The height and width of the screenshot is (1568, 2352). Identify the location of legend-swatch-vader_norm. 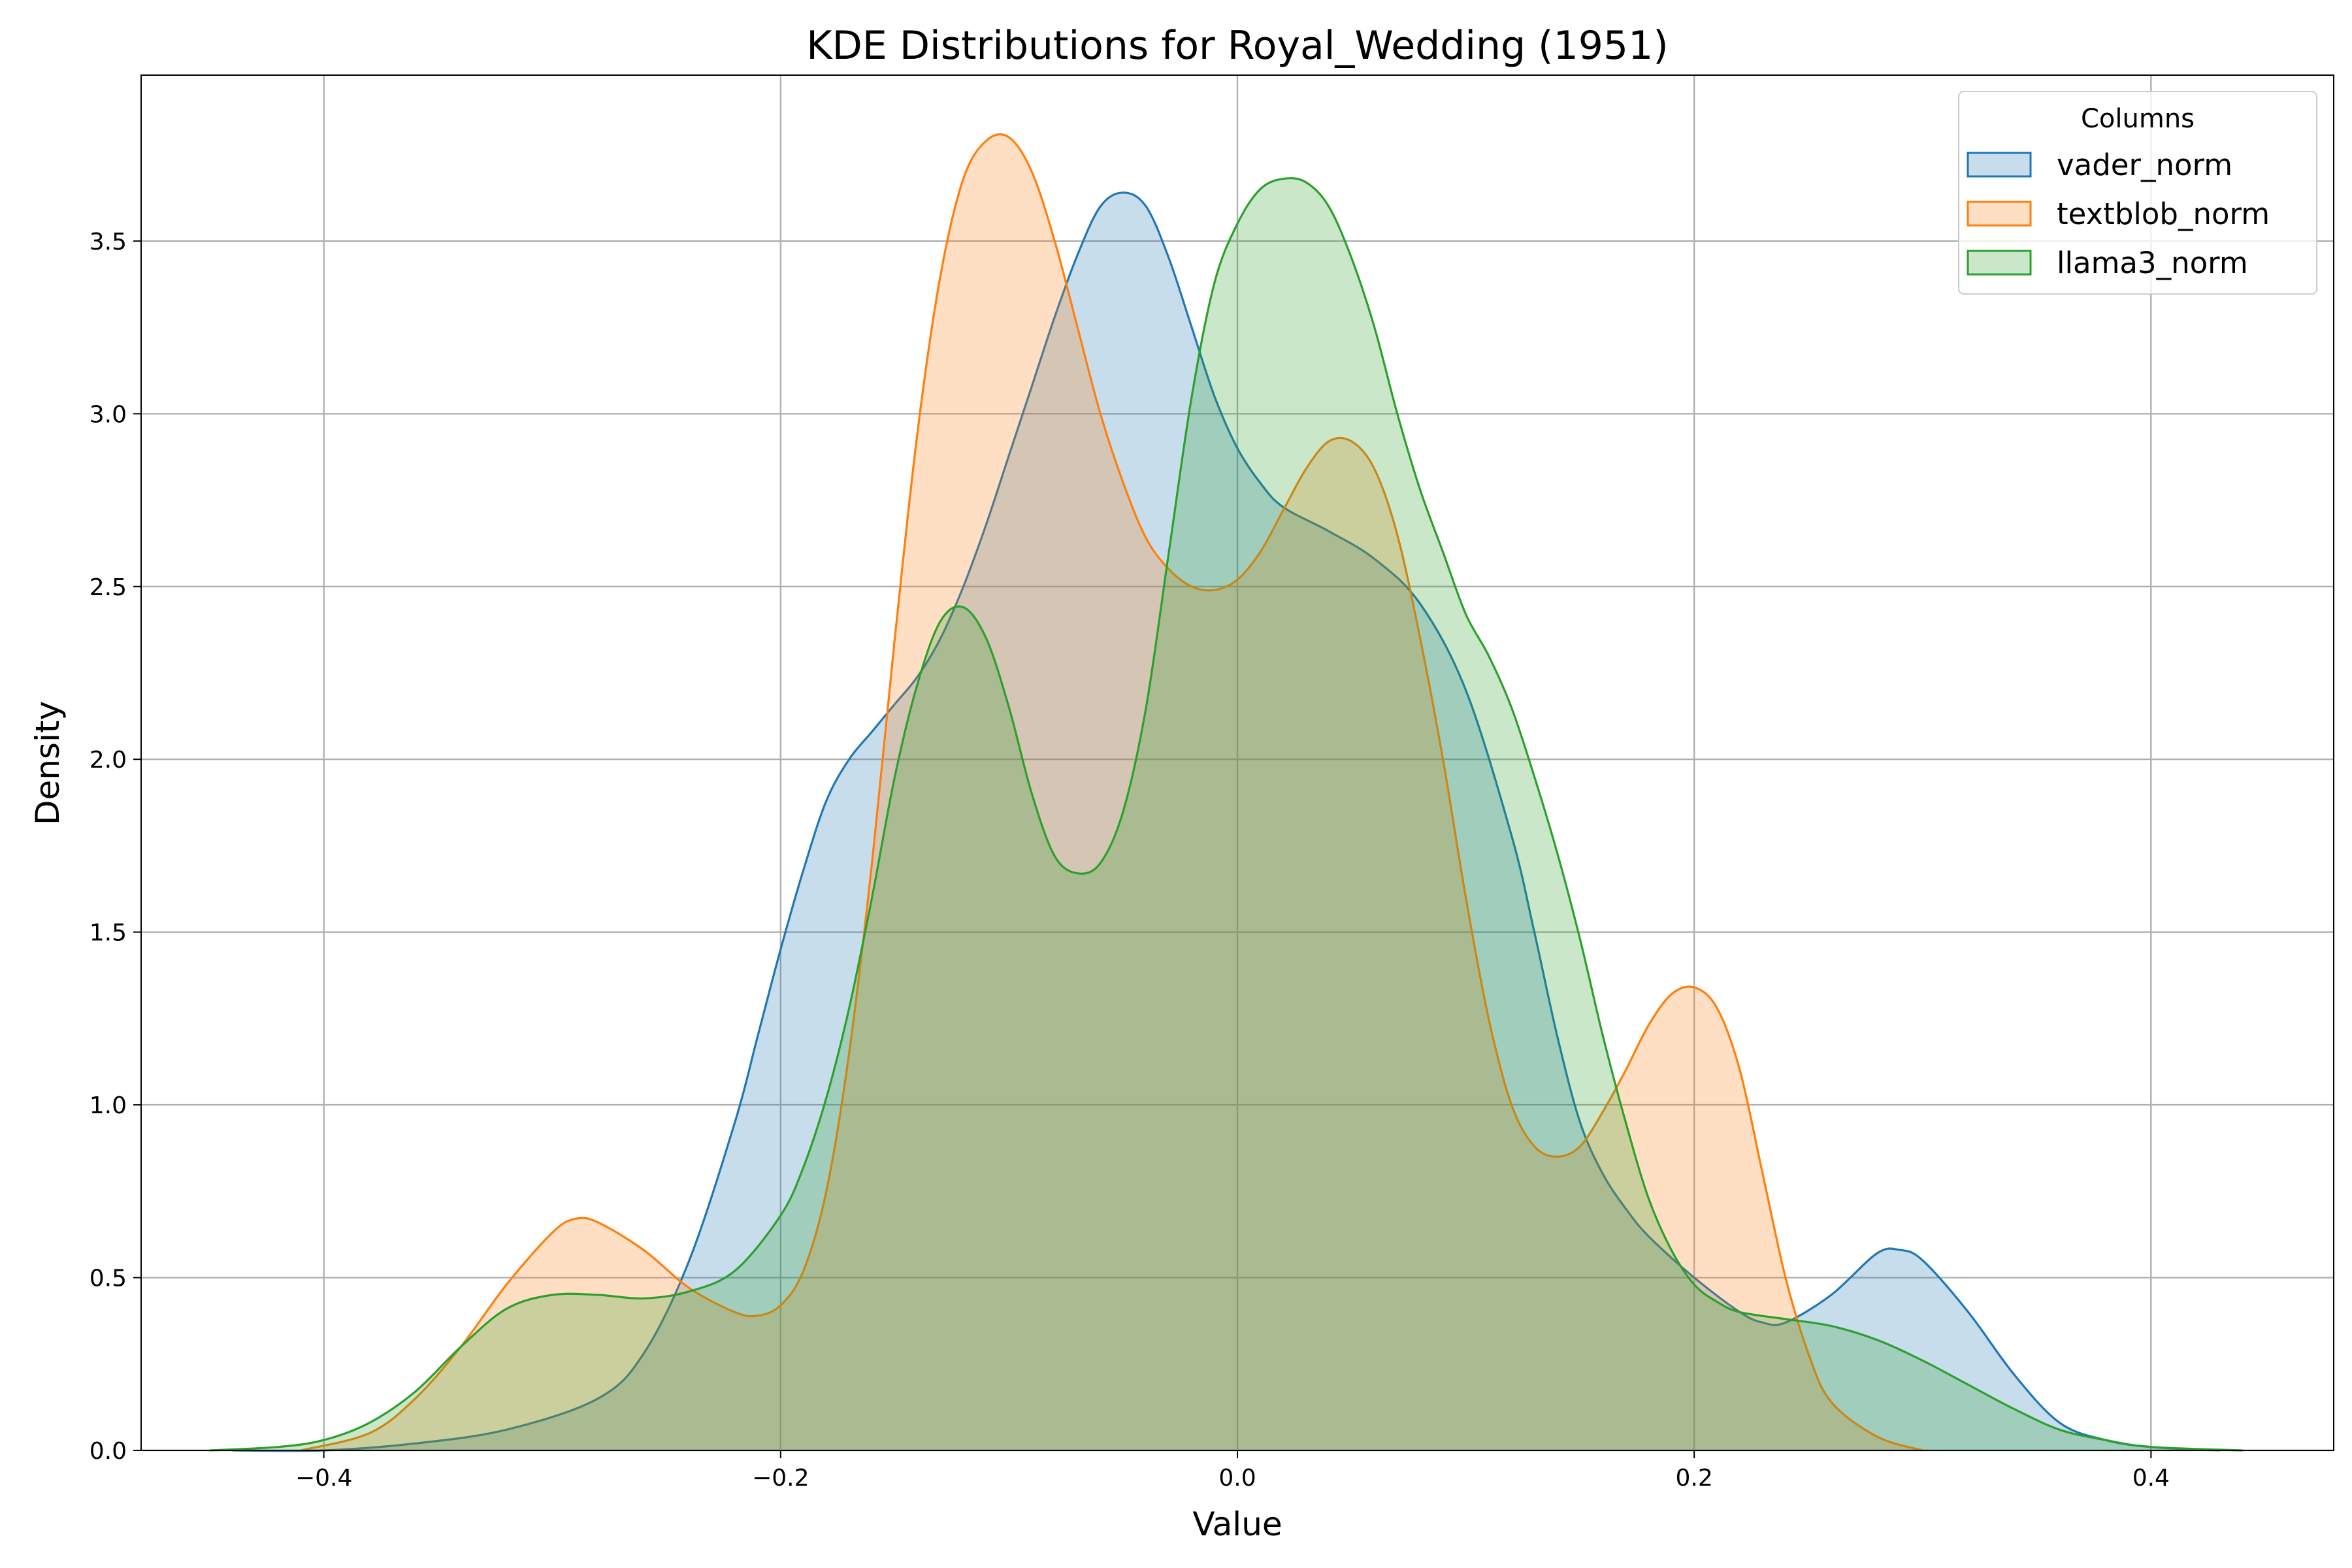
(1999, 165).